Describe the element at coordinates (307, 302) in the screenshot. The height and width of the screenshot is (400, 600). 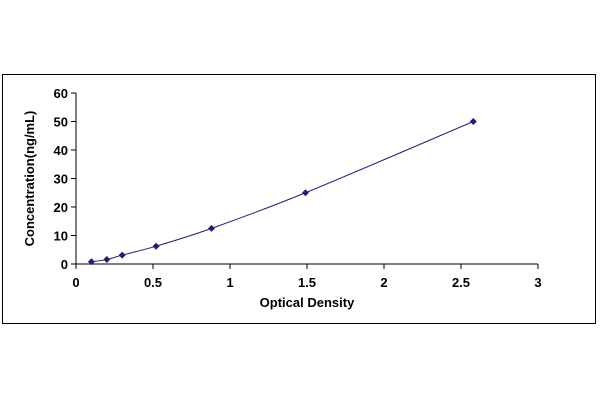
I see `x-axis-title: Optical Density` at that location.